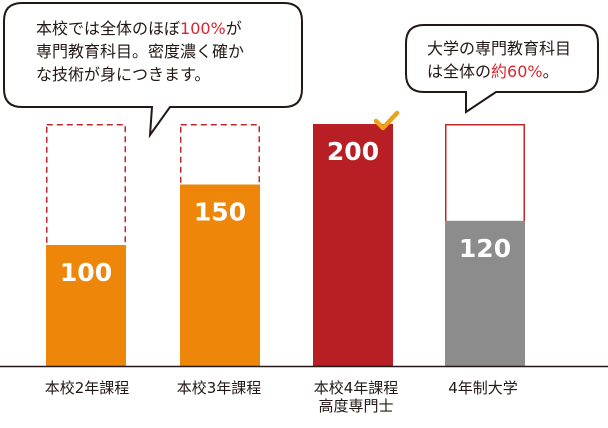 Image resolution: width=608 pixels, height=428 pixels. I want to click on category-label-university: 4年制大学, so click(483, 388).